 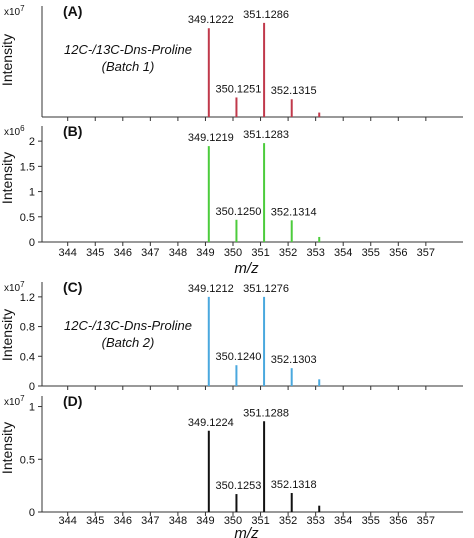 What do you see at coordinates (72, 11) in the screenshot?
I see `panel-label: (A)` at bounding box center [72, 11].